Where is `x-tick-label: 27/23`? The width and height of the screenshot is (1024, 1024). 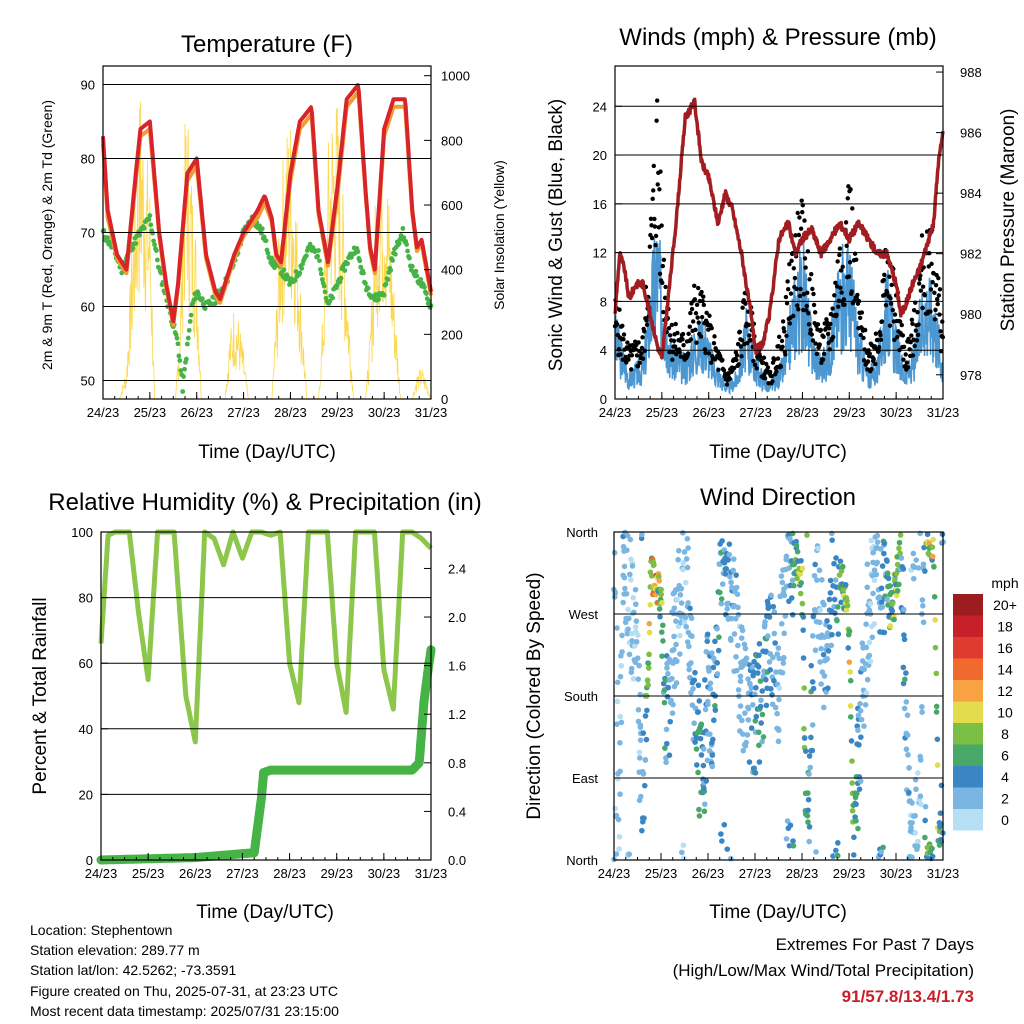 x-tick-label: 27/23 is located at coordinates (755, 412).